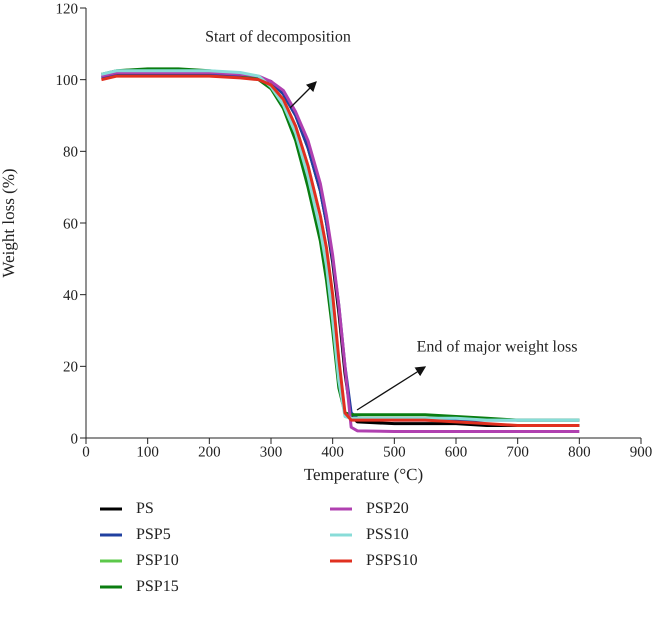  What do you see at coordinates (387, 535) in the screenshot?
I see `legend-label: PSS10` at bounding box center [387, 535].